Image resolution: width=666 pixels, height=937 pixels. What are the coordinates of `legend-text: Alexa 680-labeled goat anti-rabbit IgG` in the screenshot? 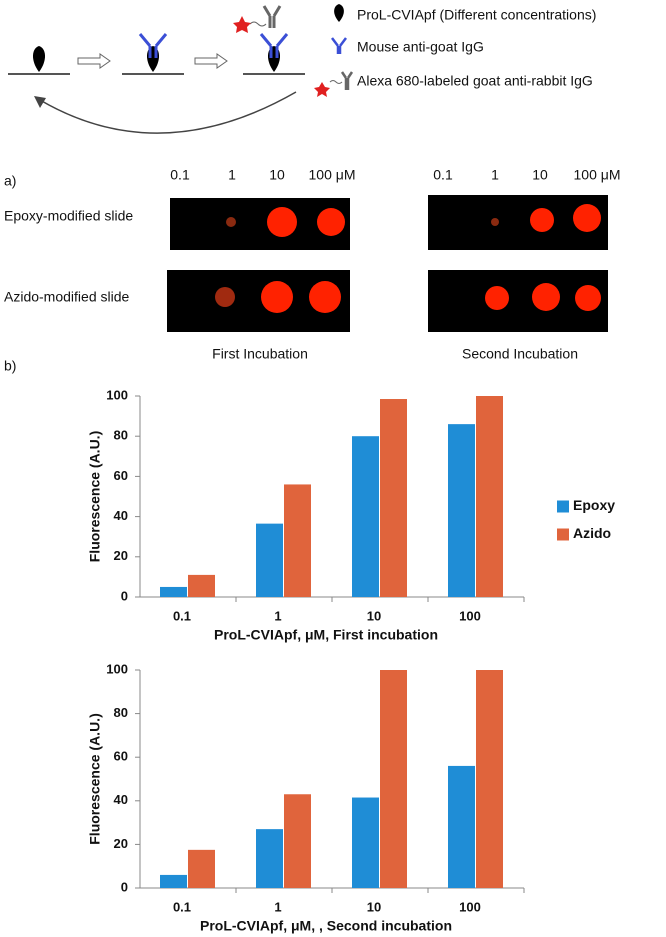 It's located at (475, 81).